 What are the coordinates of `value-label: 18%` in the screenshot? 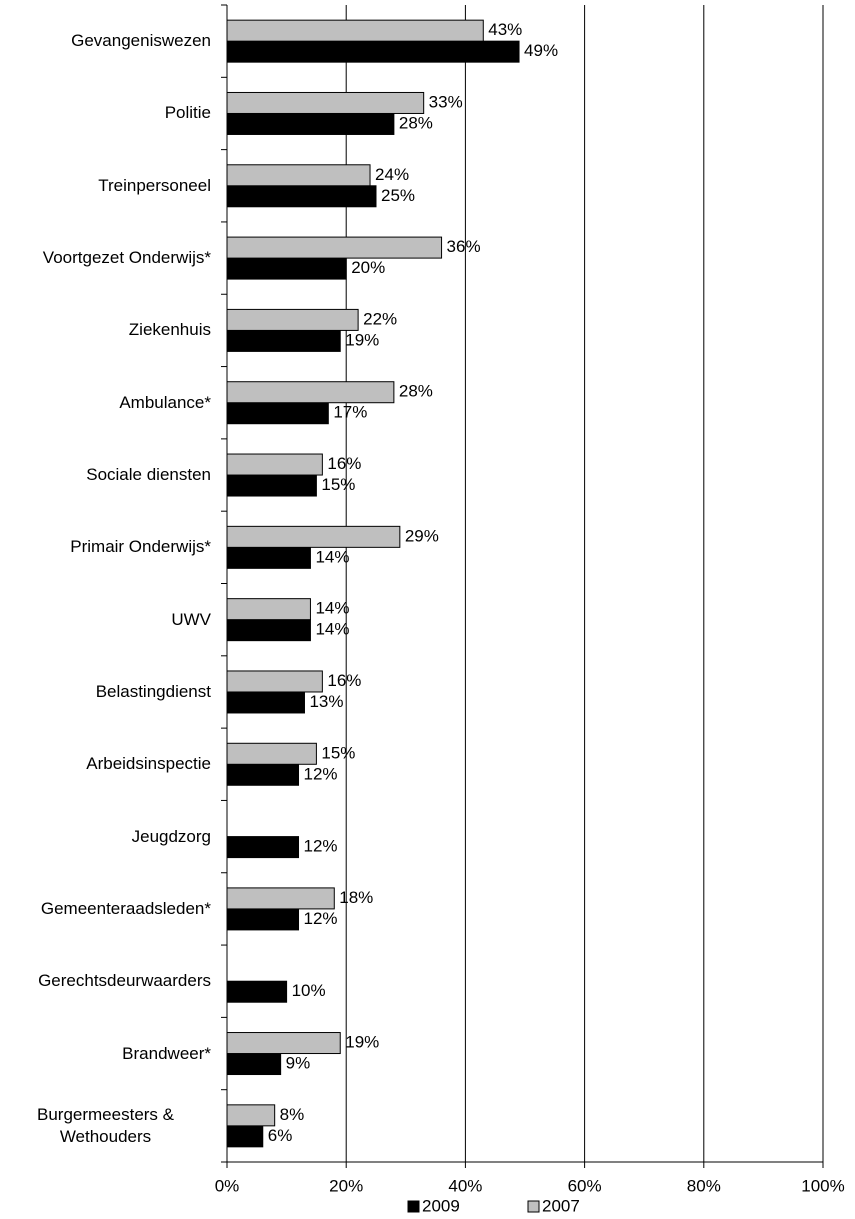 It's located at (356, 897).